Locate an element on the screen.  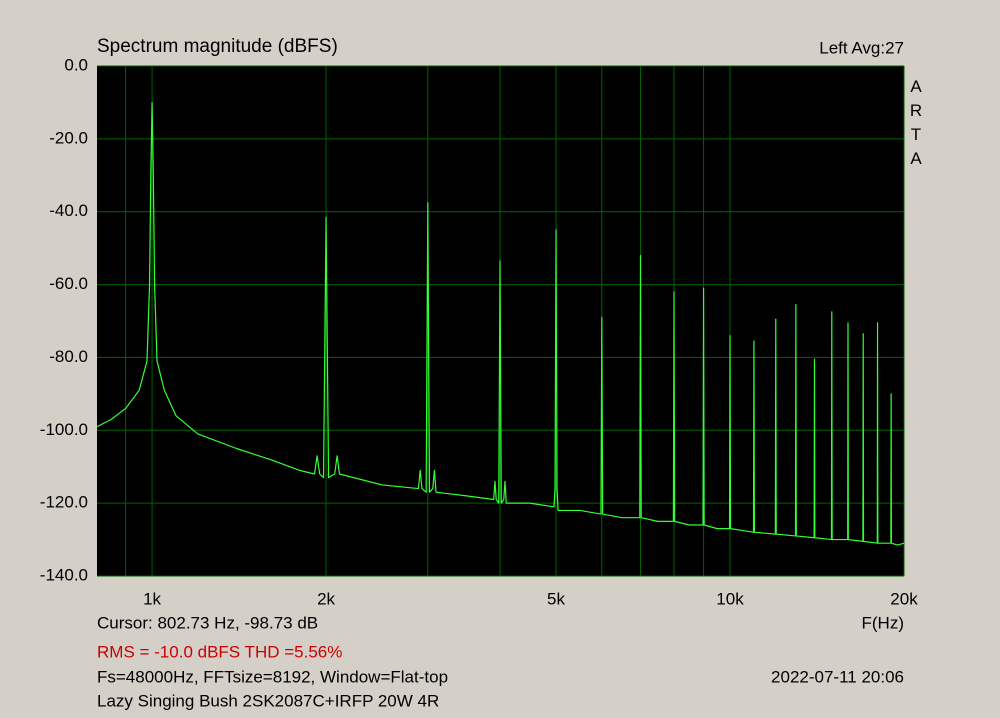
x-tick-label: 10k is located at coordinates (730, 598).